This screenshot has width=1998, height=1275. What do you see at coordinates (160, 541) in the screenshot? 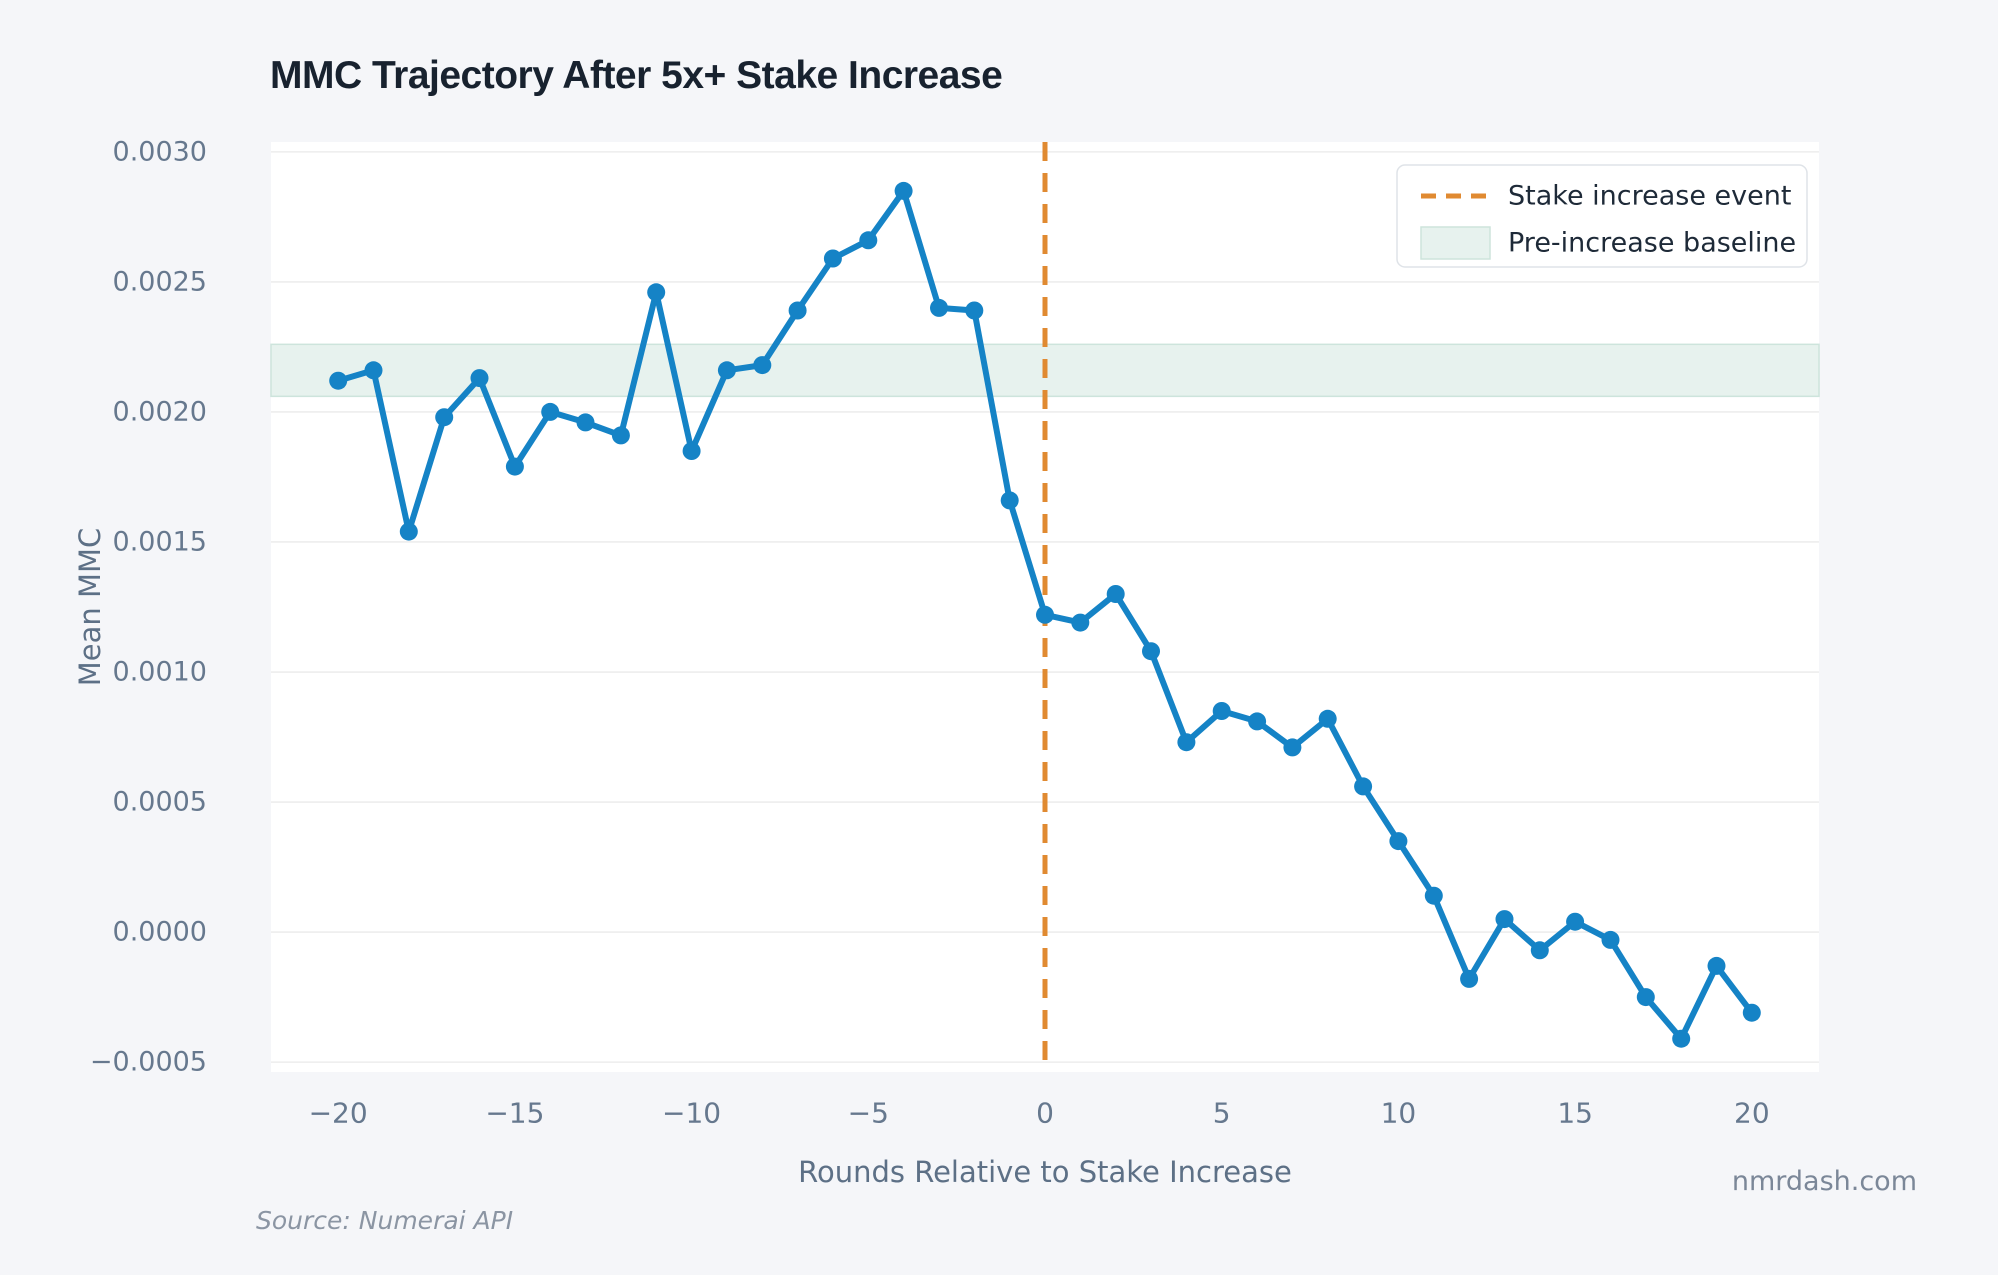
I see `y-tick-label: 0.0015` at bounding box center [160, 541].